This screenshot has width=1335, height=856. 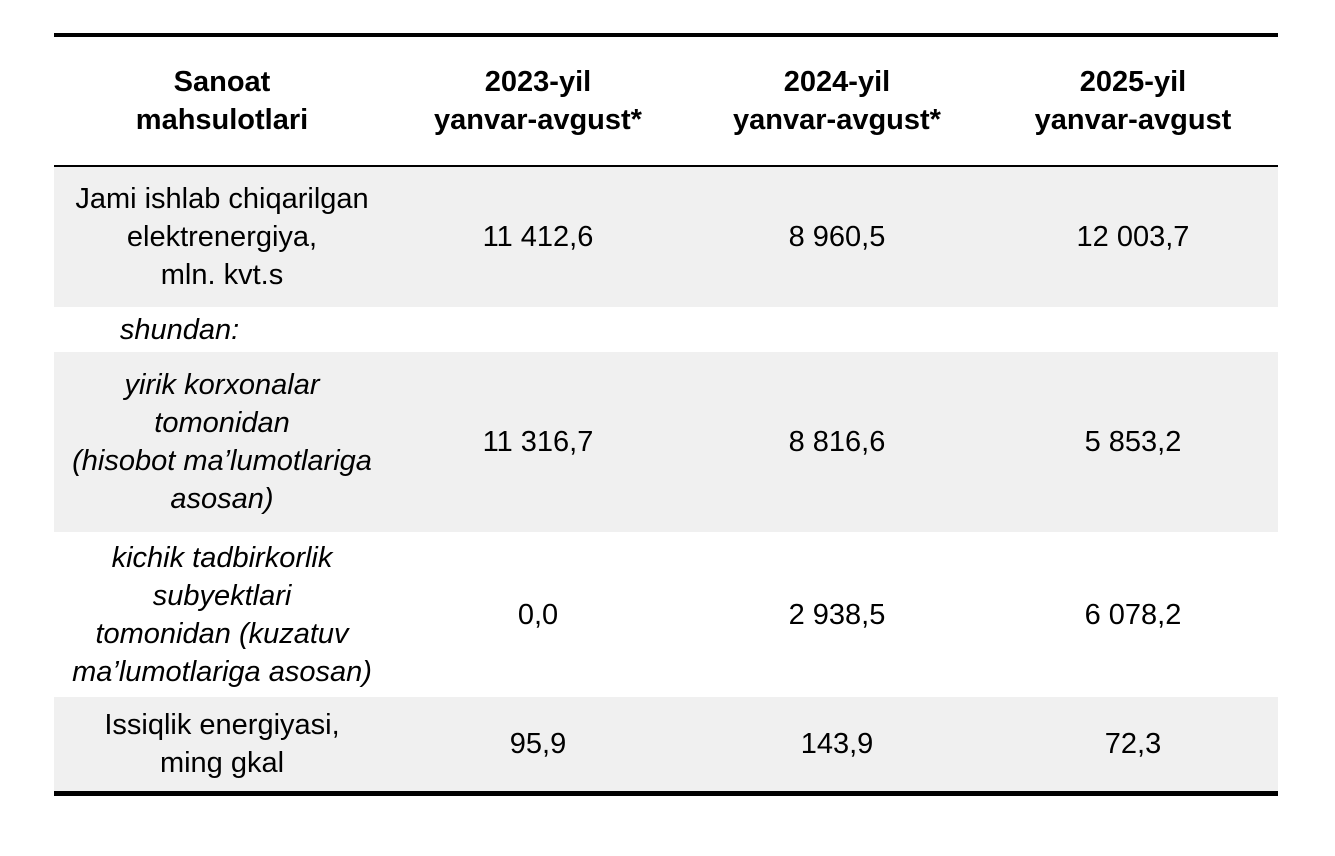 What do you see at coordinates (837, 329) in the screenshot?
I see `cell-shundan-2024` at bounding box center [837, 329].